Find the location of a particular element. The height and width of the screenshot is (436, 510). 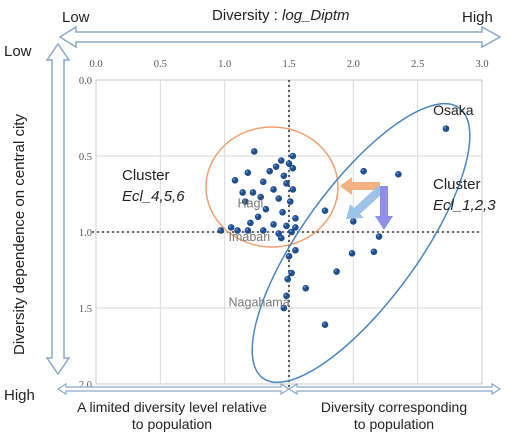

y-tick-label: 0.5 is located at coordinates (85, 157).